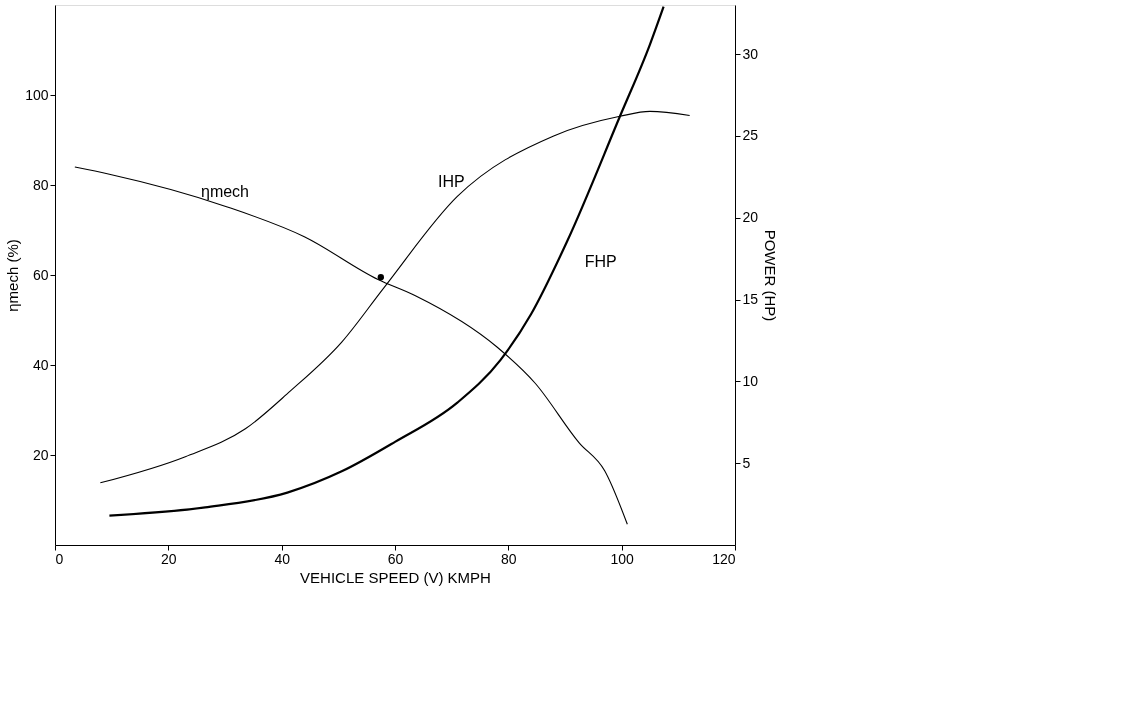 This screenshot has width=1148, height=722. I want to click on y-tick-label: 80, so click(40, 184).